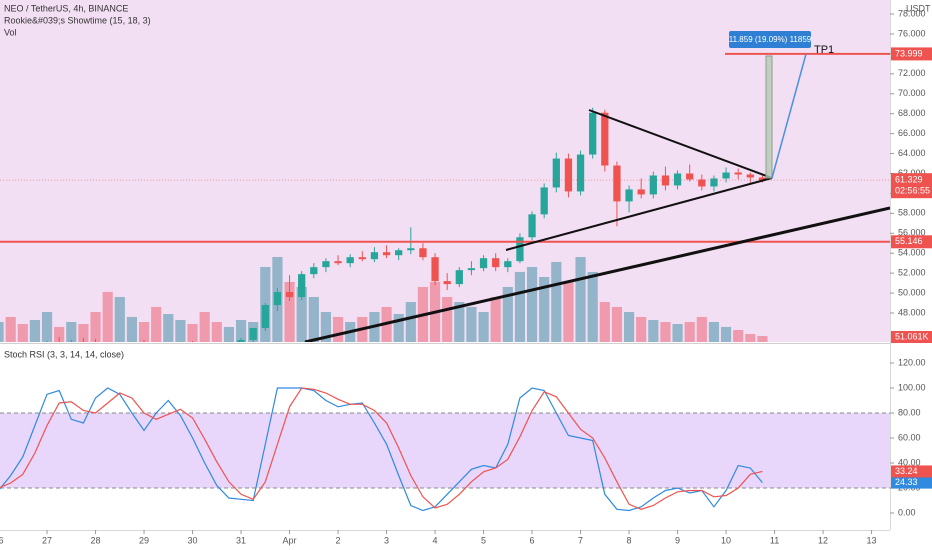 This screenshot has height=550, width=932. What do you see at coordinates (77, 20) in the screenshot?
I see `indicator-label: Rookie&#039;s Showtime (15, 18, 3)` at bounding box center [77, 20].